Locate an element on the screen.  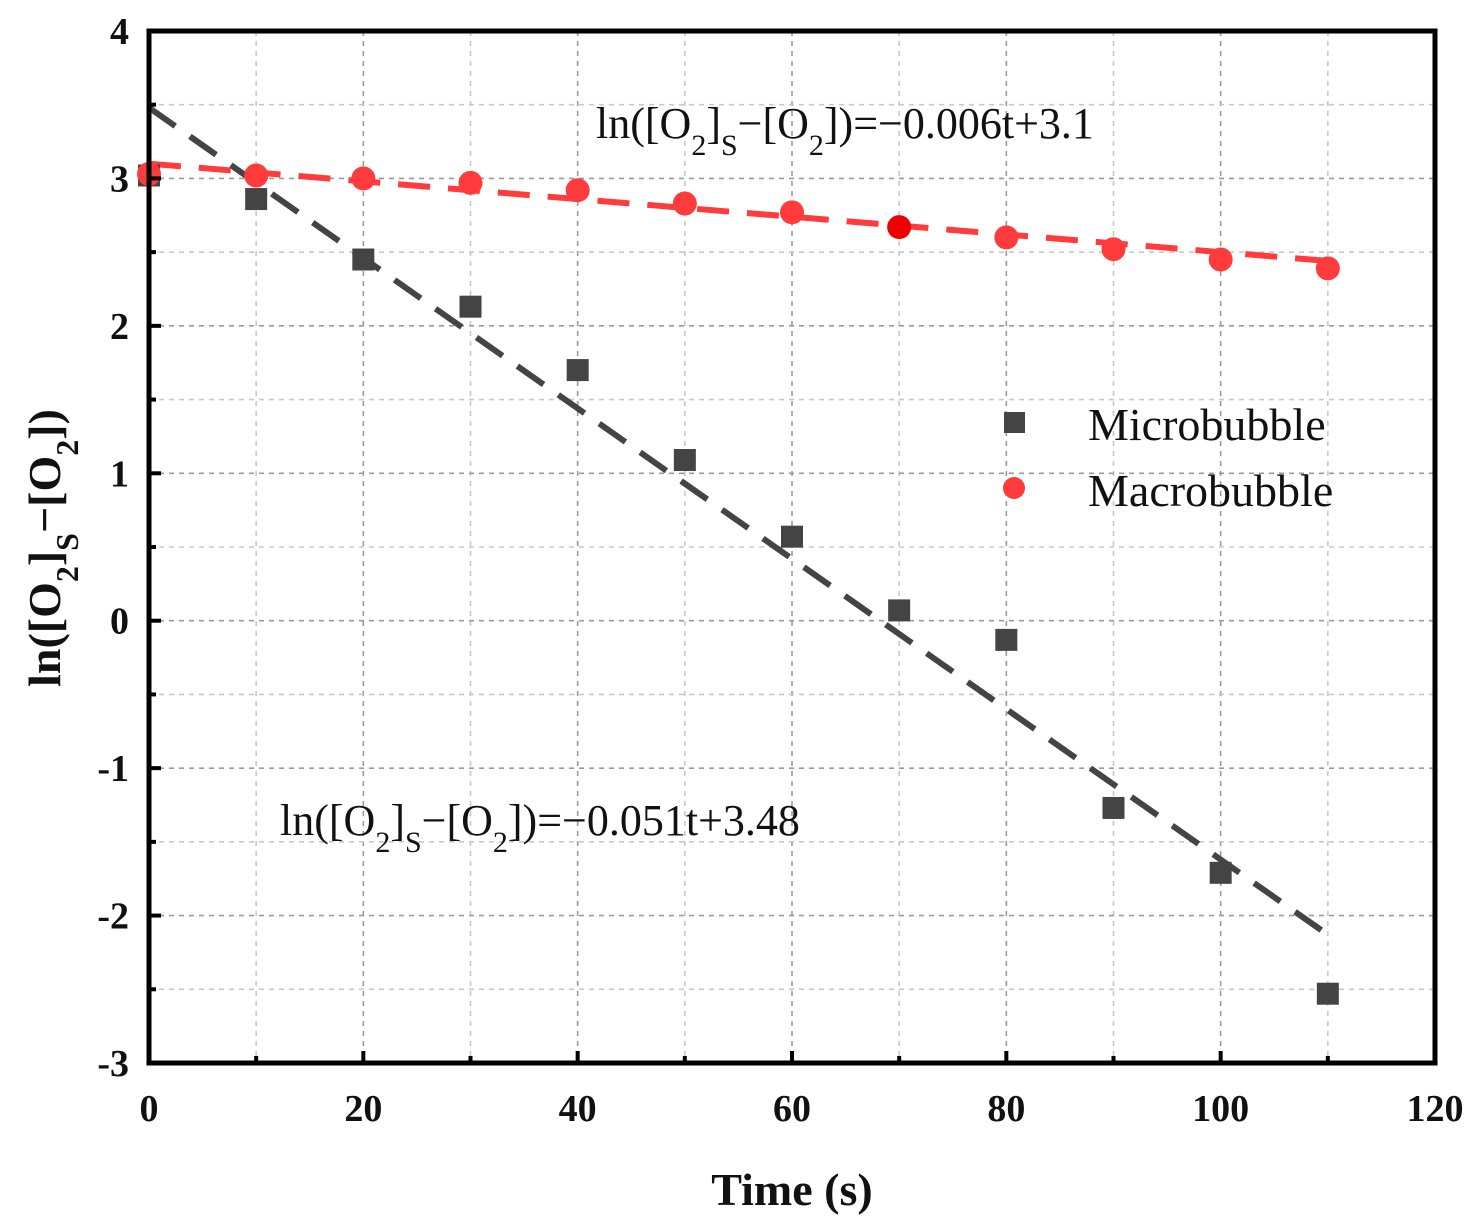
micro-fit-equation: ln([O2]S−[O2])=−0.051t+3.48 is located at coordinates (540, 827).